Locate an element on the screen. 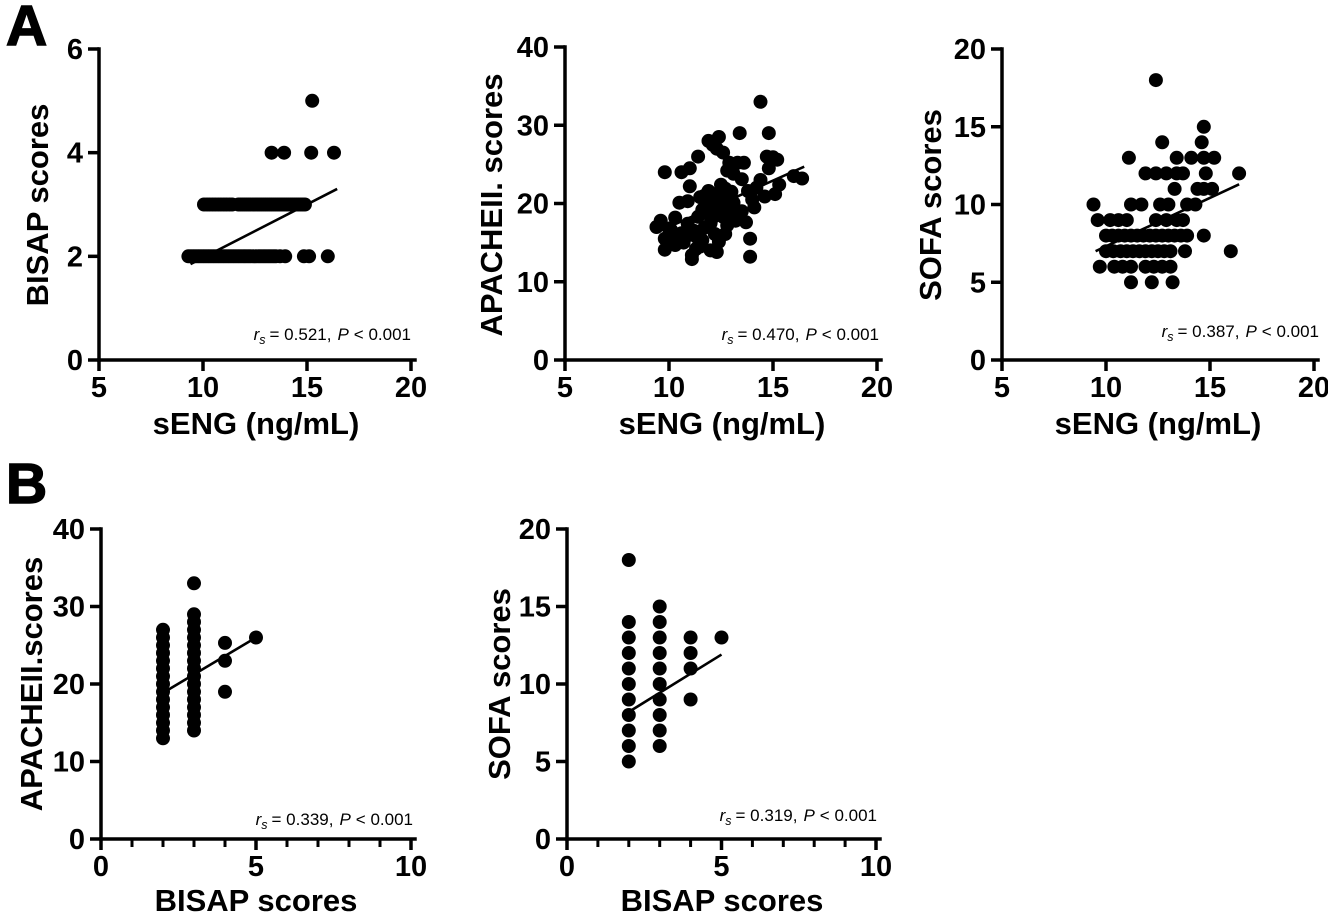 This screenshot has height=919, width=1328. y-tick-label: 2 is located at coordinates (75, 257).